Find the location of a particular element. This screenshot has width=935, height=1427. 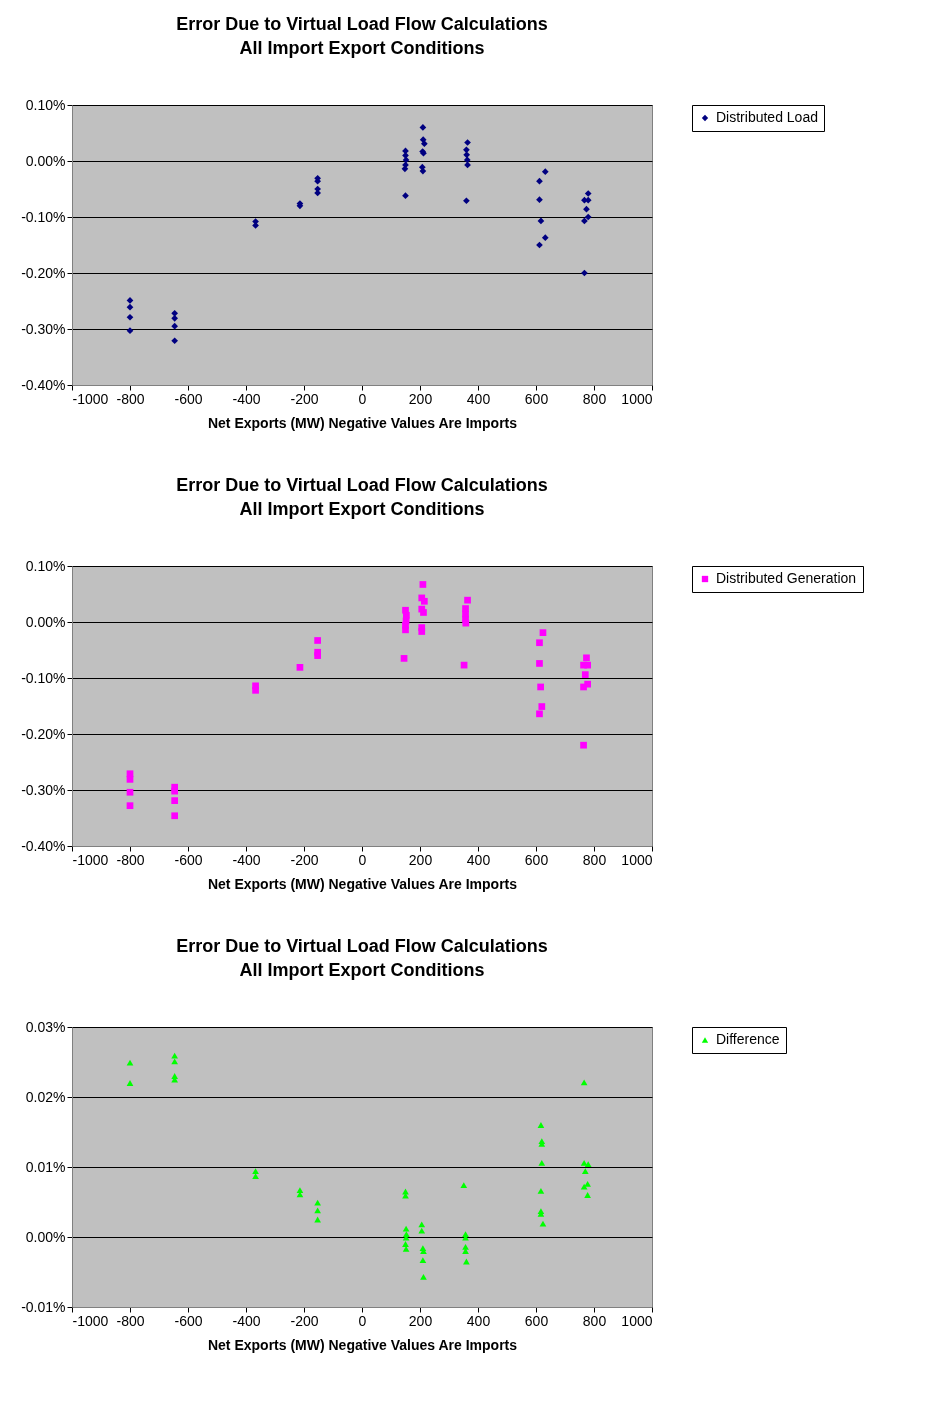

legend-label: Distributed Generation is located at coordinates (786, 578).